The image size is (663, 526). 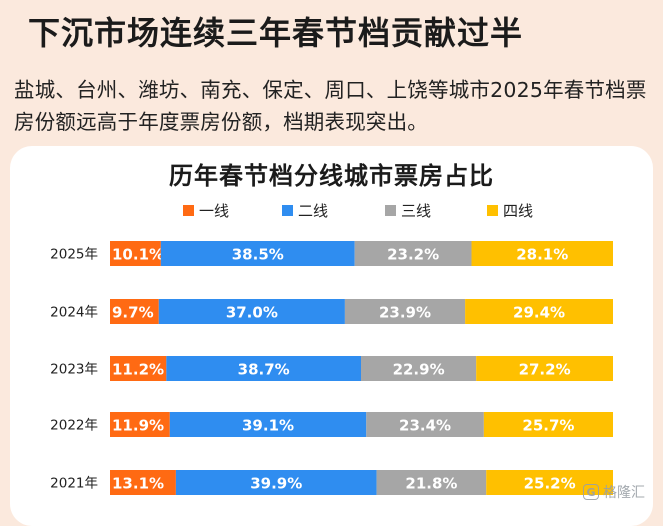 I want to click on data-label: 23.4%, so click(x=425, y=426).